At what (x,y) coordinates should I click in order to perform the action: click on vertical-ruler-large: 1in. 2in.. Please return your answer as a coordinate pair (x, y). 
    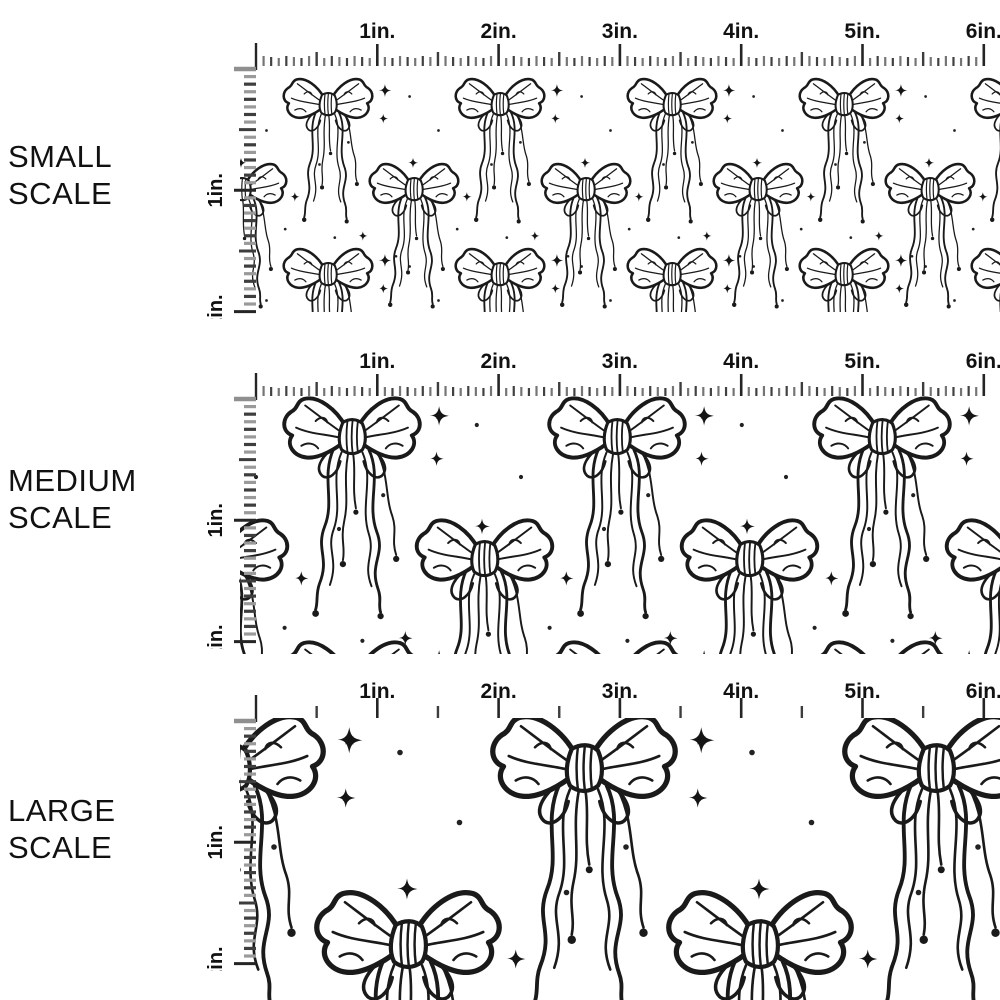
    Looking at the image, I should click on (228, 844).